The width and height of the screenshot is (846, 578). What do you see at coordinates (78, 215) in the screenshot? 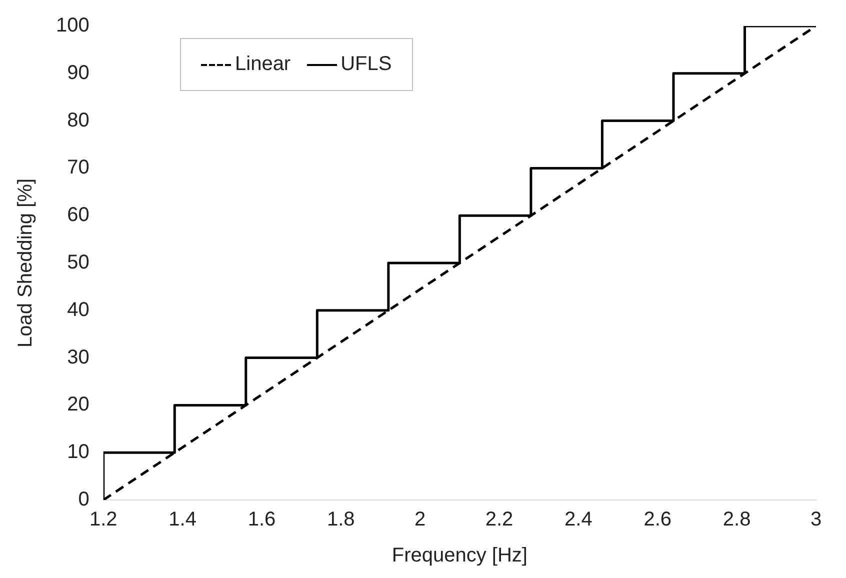
I see `y-tick-label: 60` at bounding box center [78, 215].